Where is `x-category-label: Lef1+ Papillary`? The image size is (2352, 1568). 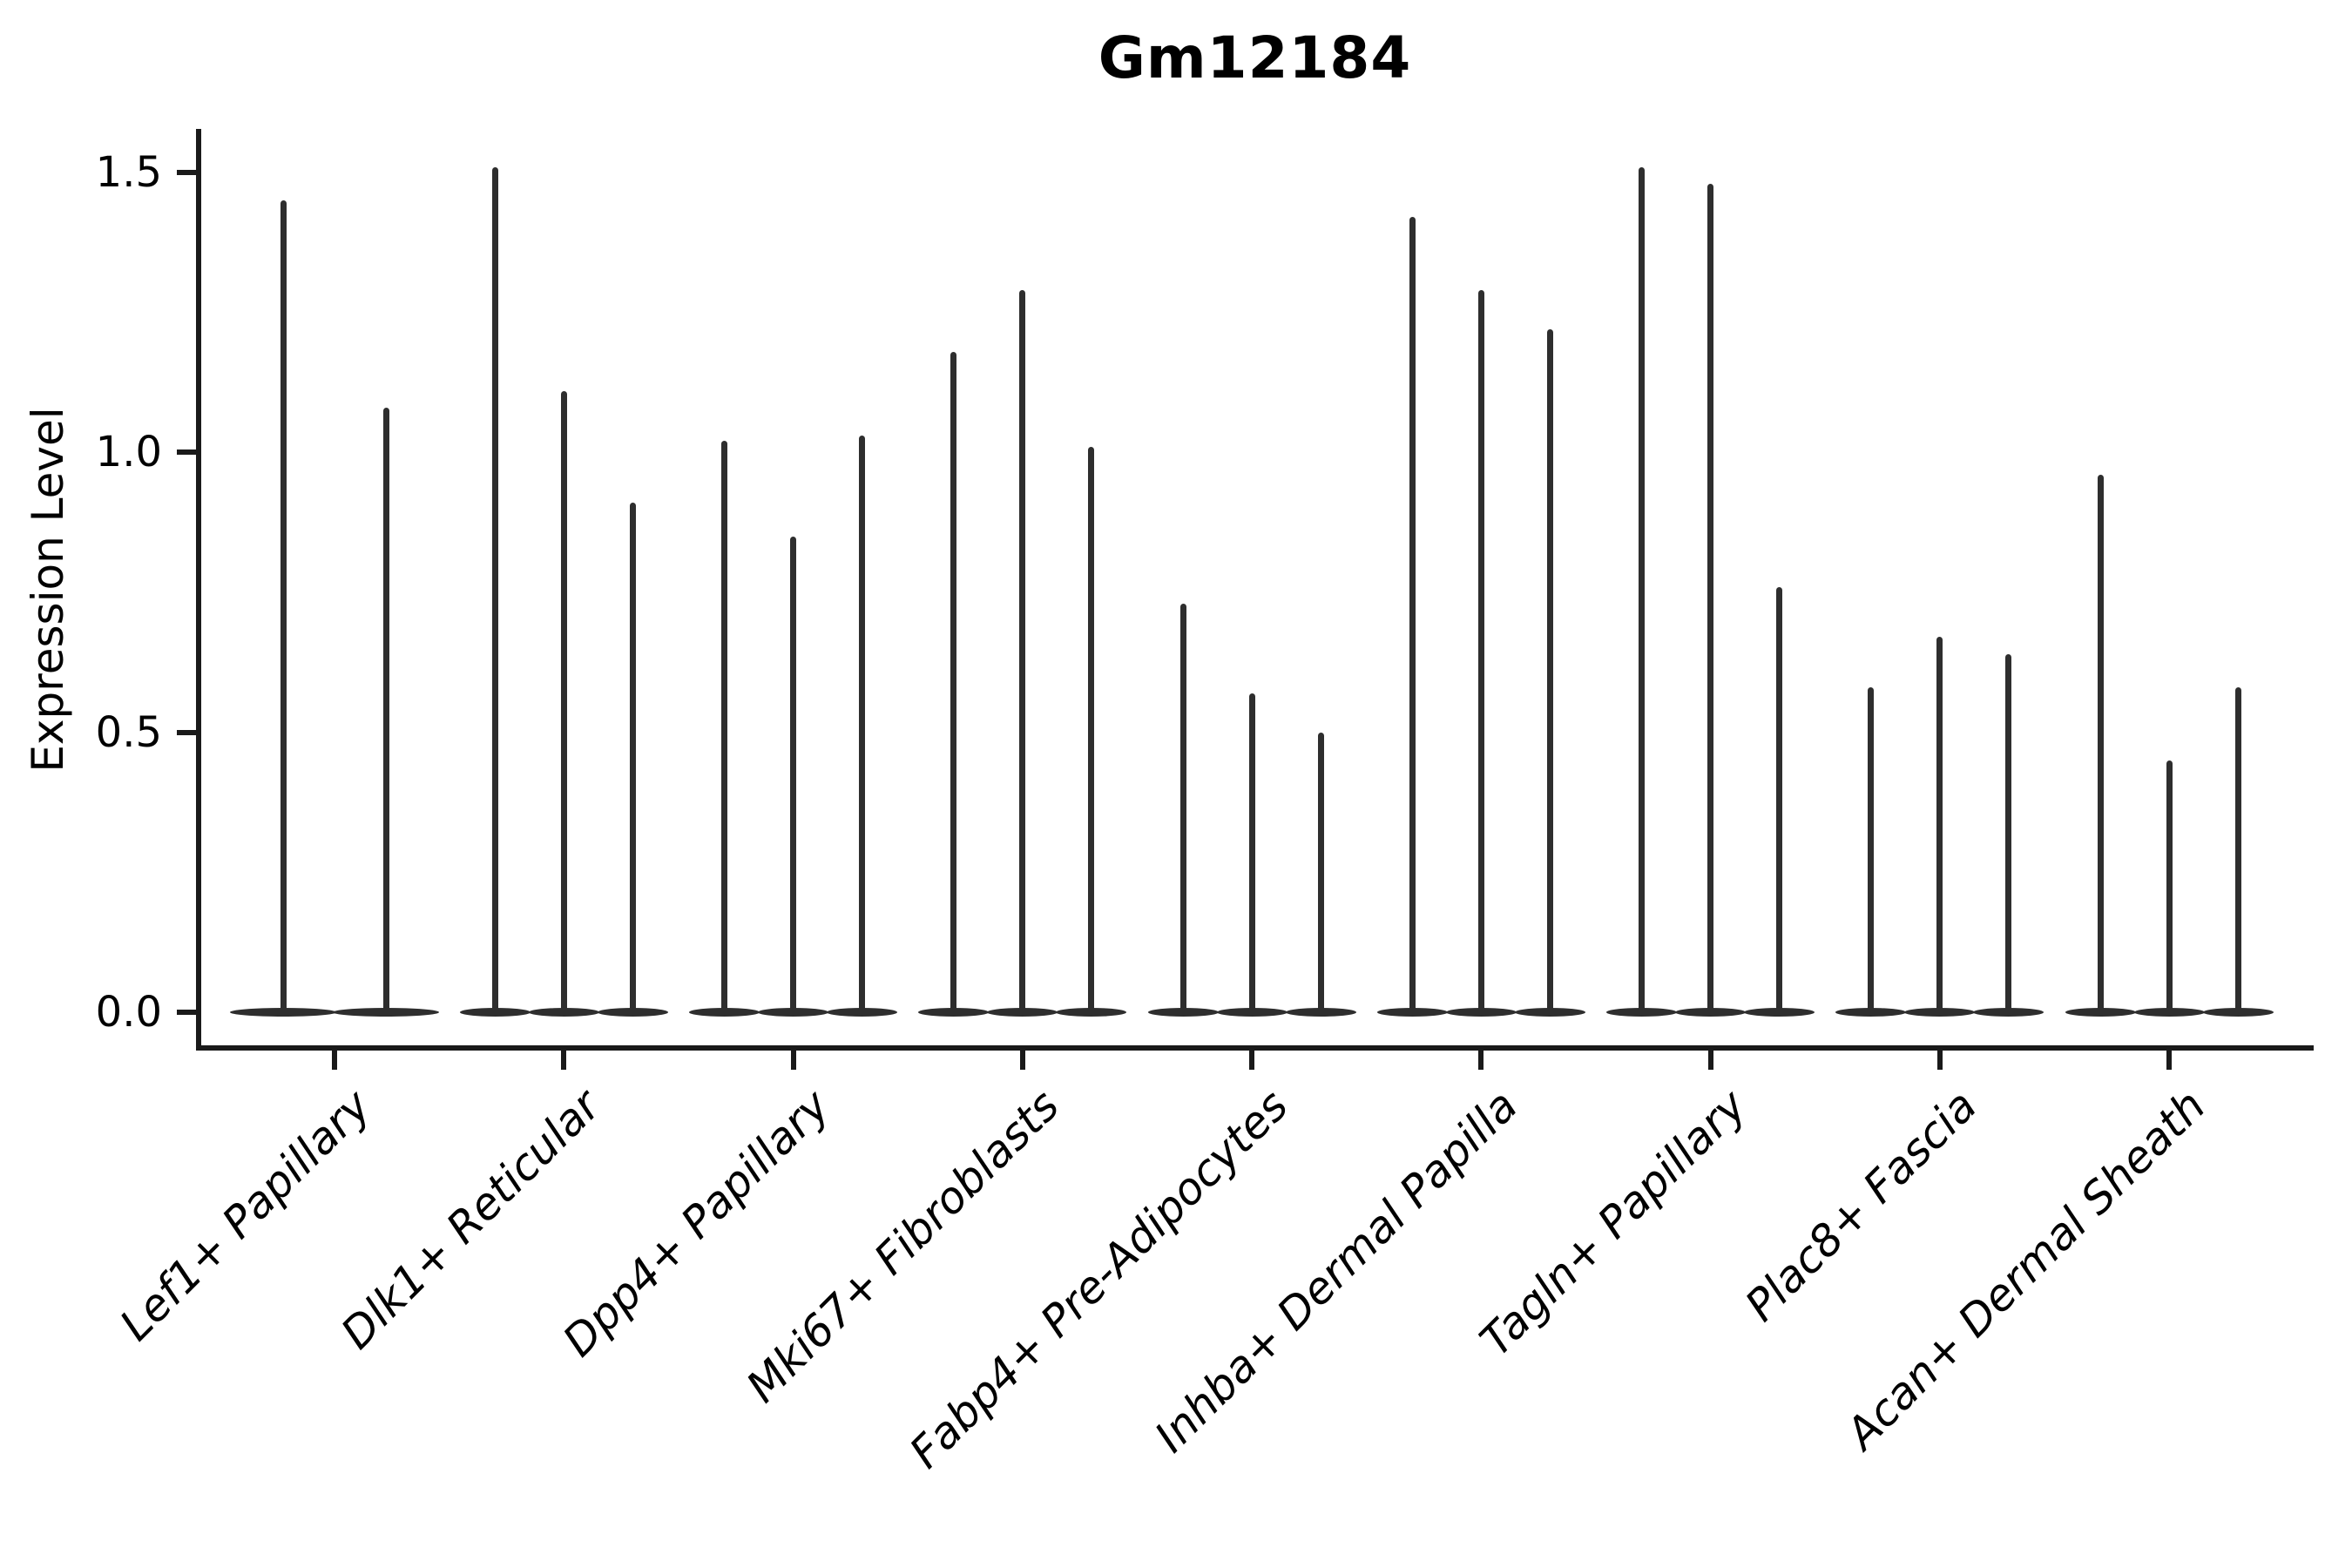
x-category-label: Lef1+ Papillary is located at coordinates (246, 1215).